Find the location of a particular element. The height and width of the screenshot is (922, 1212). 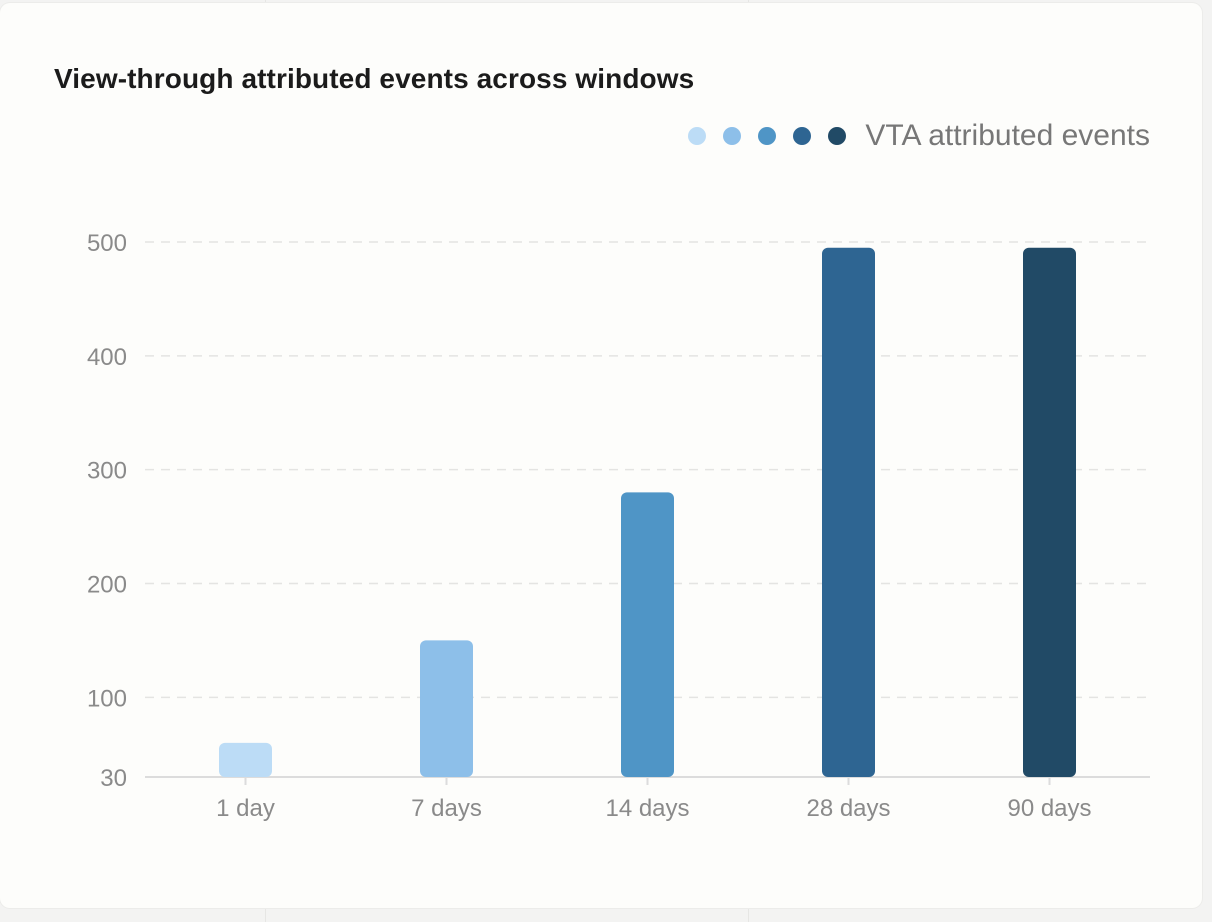

x-tick-label: 90 days is located at coordinates (1049, 808).